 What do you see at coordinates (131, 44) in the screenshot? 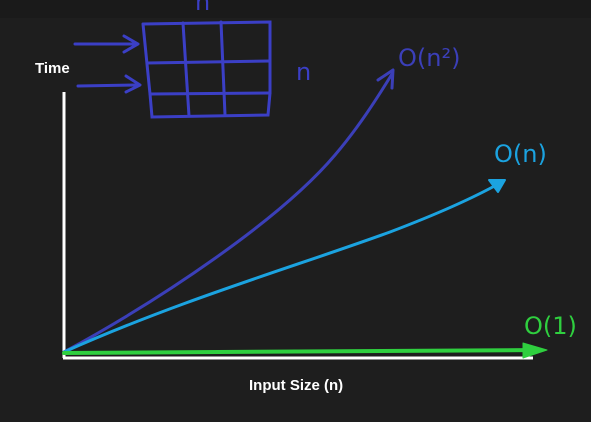
I see `arrow-top-head` at bounding box center [131, 44].